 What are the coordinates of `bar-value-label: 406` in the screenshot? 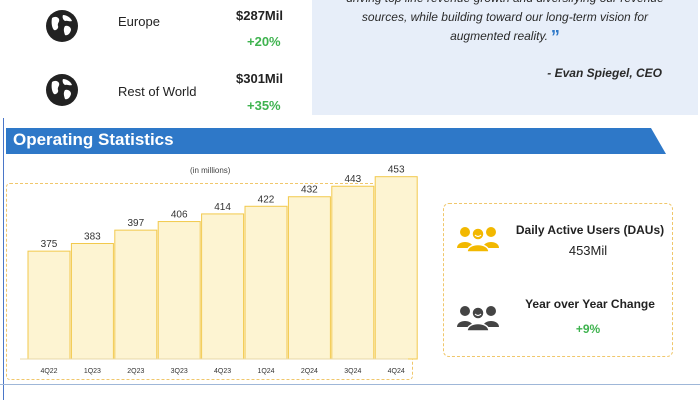 It's located at (179, 215).